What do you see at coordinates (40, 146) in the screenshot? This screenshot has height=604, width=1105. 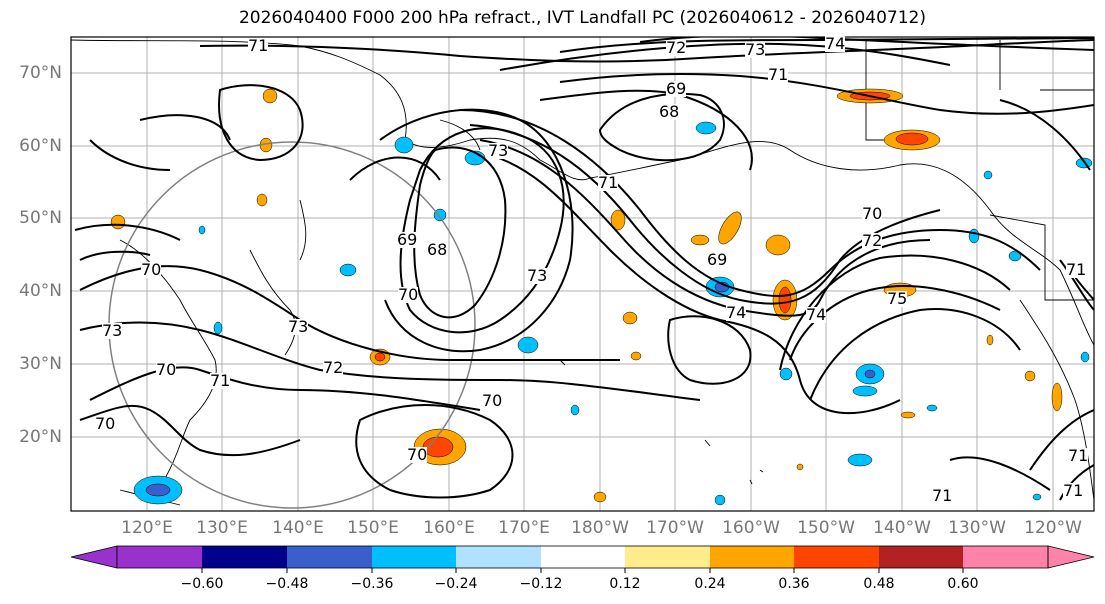 I see `lat-label: 60°N` at bounding box center [40, 146].